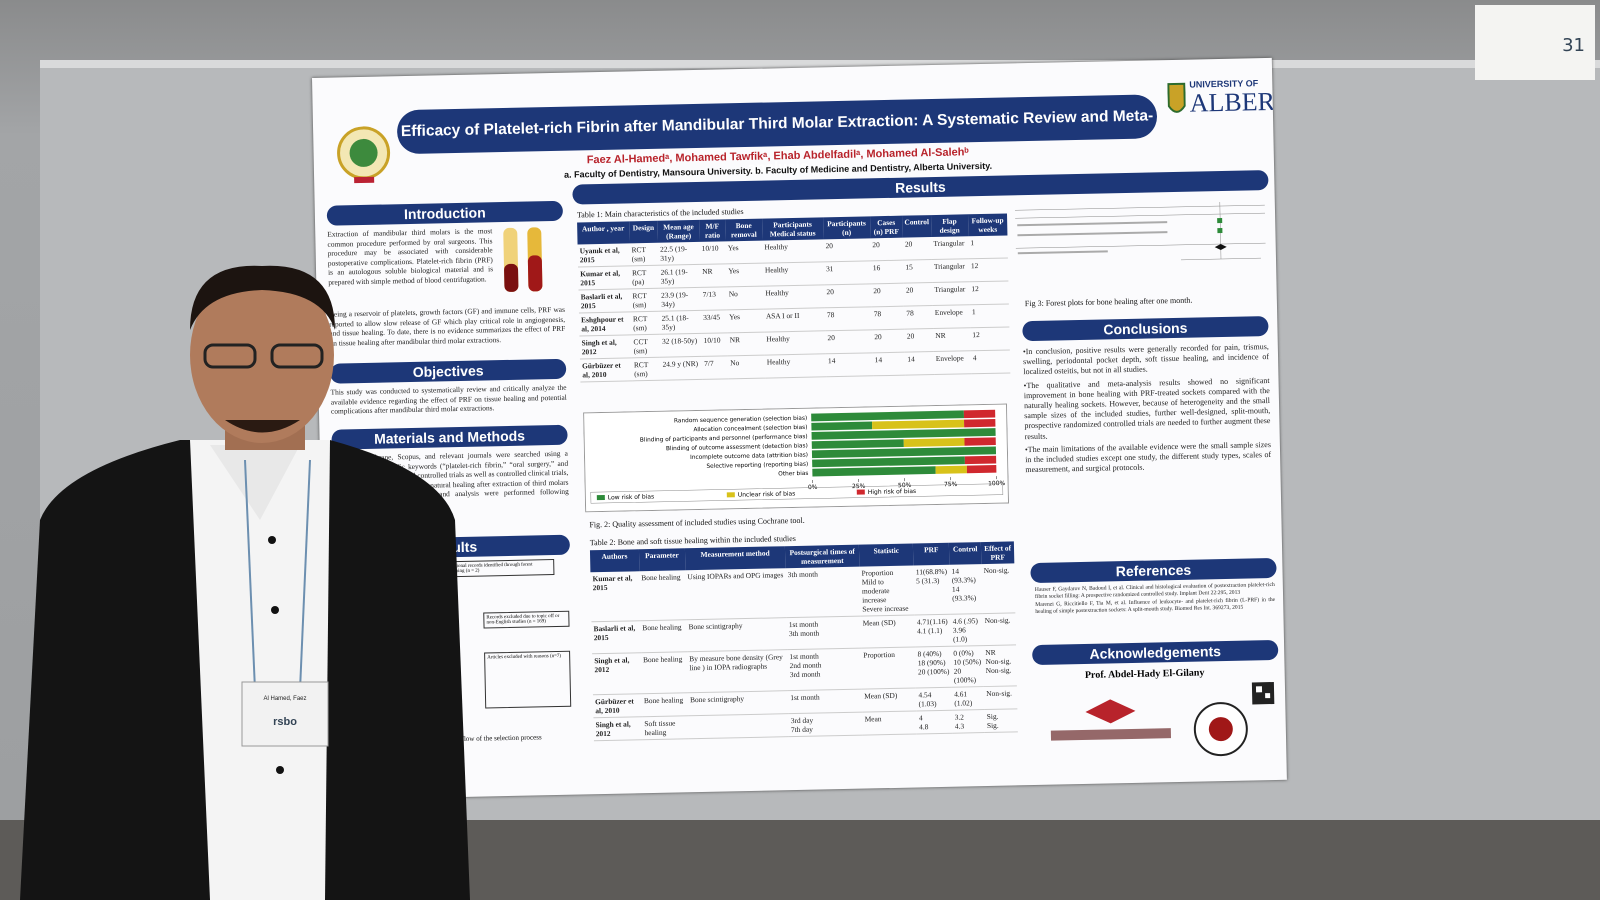  I want to click on legend-label: Low risk of bias, so click(631, 497).